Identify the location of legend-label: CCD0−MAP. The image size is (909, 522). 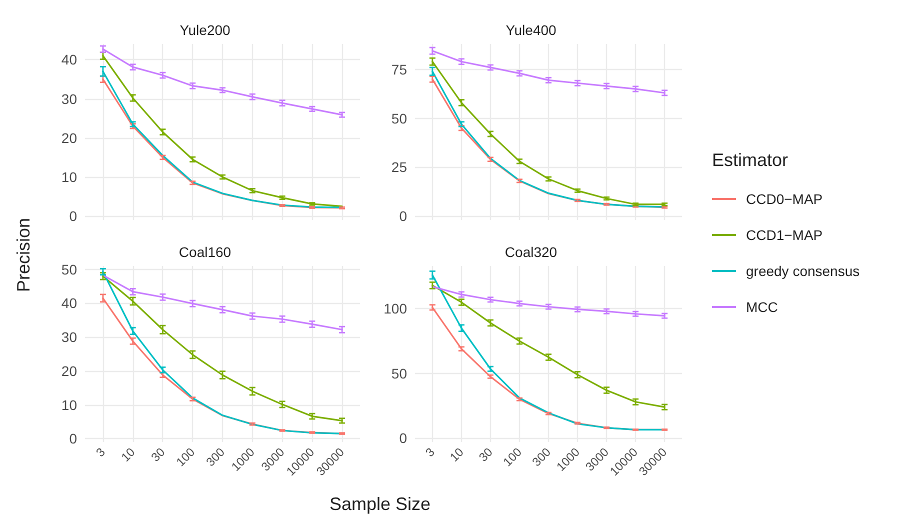
(784, 199).